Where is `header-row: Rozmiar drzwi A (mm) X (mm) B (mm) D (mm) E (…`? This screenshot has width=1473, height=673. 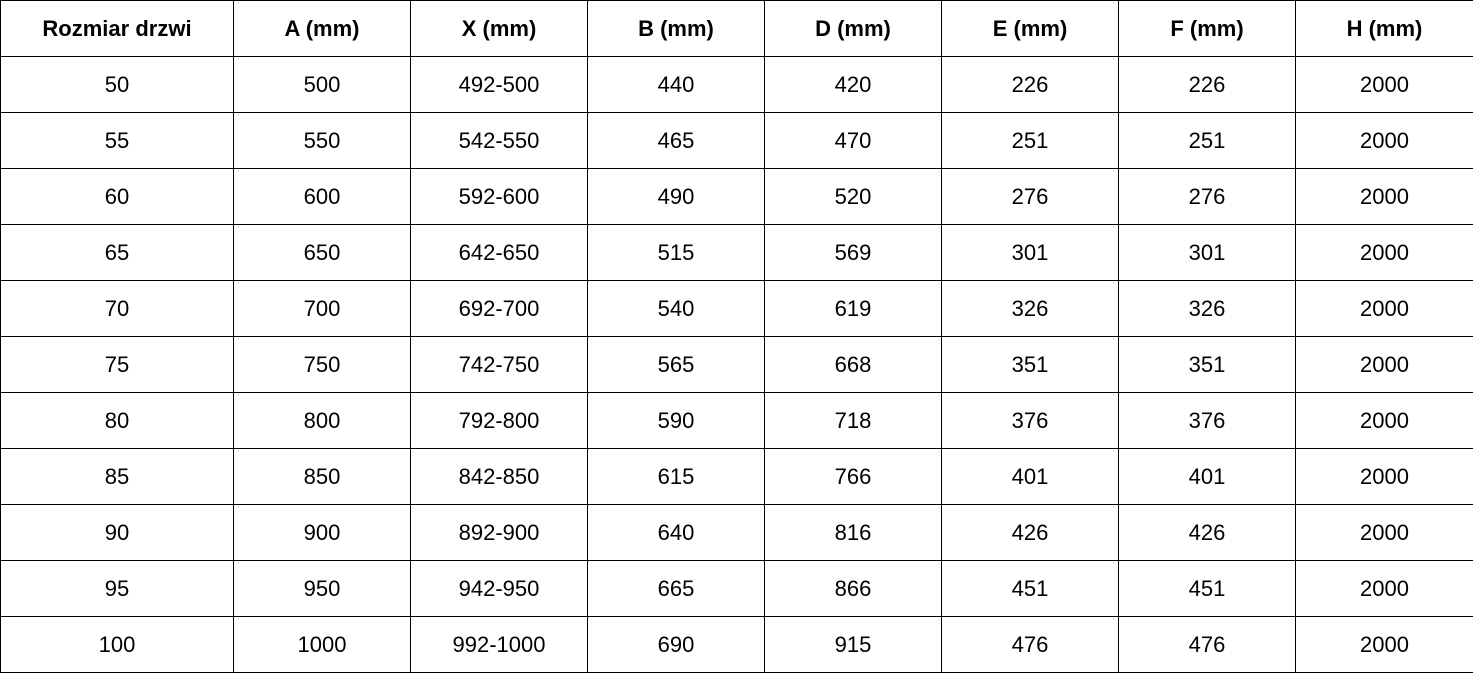
header-row: Rozmiar drzwi A (mm) X (mm) B (mm) D (mm) E (… is located at coordinates (736, 28).